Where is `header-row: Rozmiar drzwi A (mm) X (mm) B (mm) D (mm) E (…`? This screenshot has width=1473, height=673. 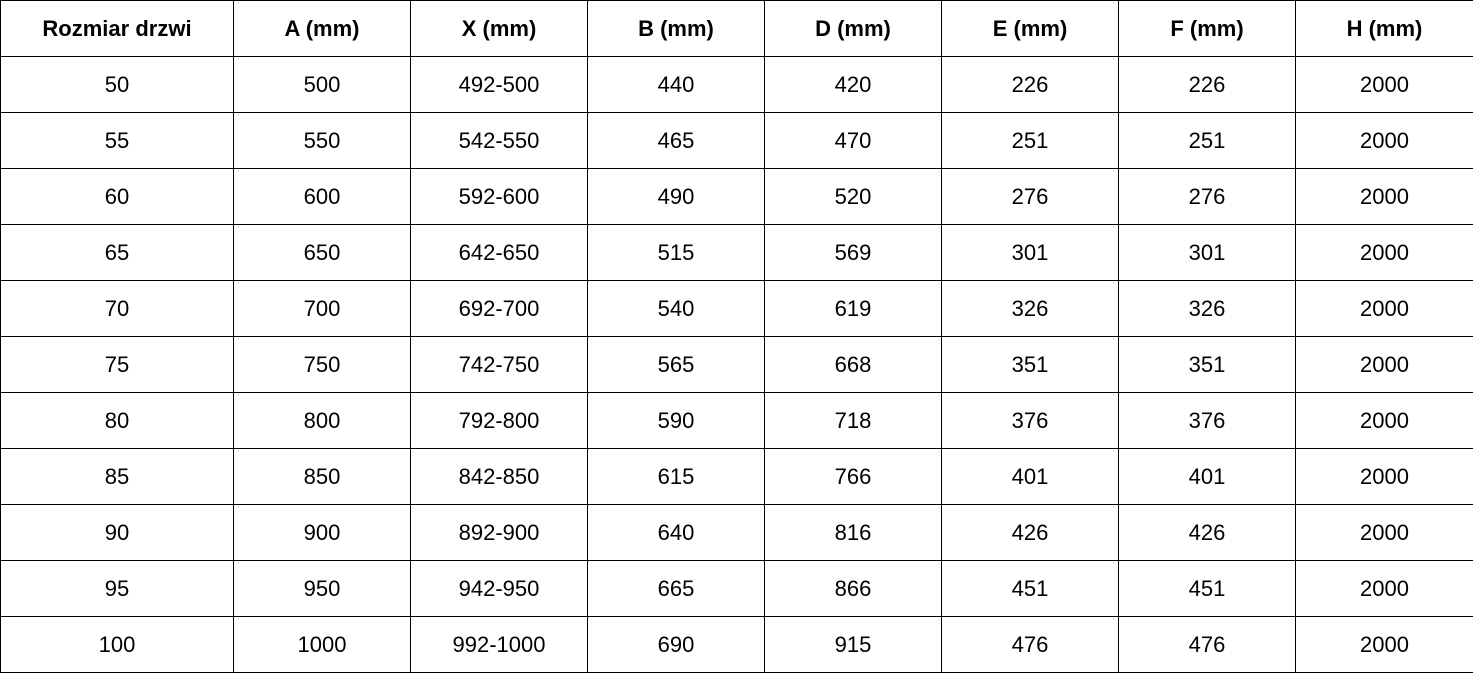
header-row: Rozmiar drzwi A (mm) X (mm) B (mm) D (mm) E (… is located at coordinates (736, 28).